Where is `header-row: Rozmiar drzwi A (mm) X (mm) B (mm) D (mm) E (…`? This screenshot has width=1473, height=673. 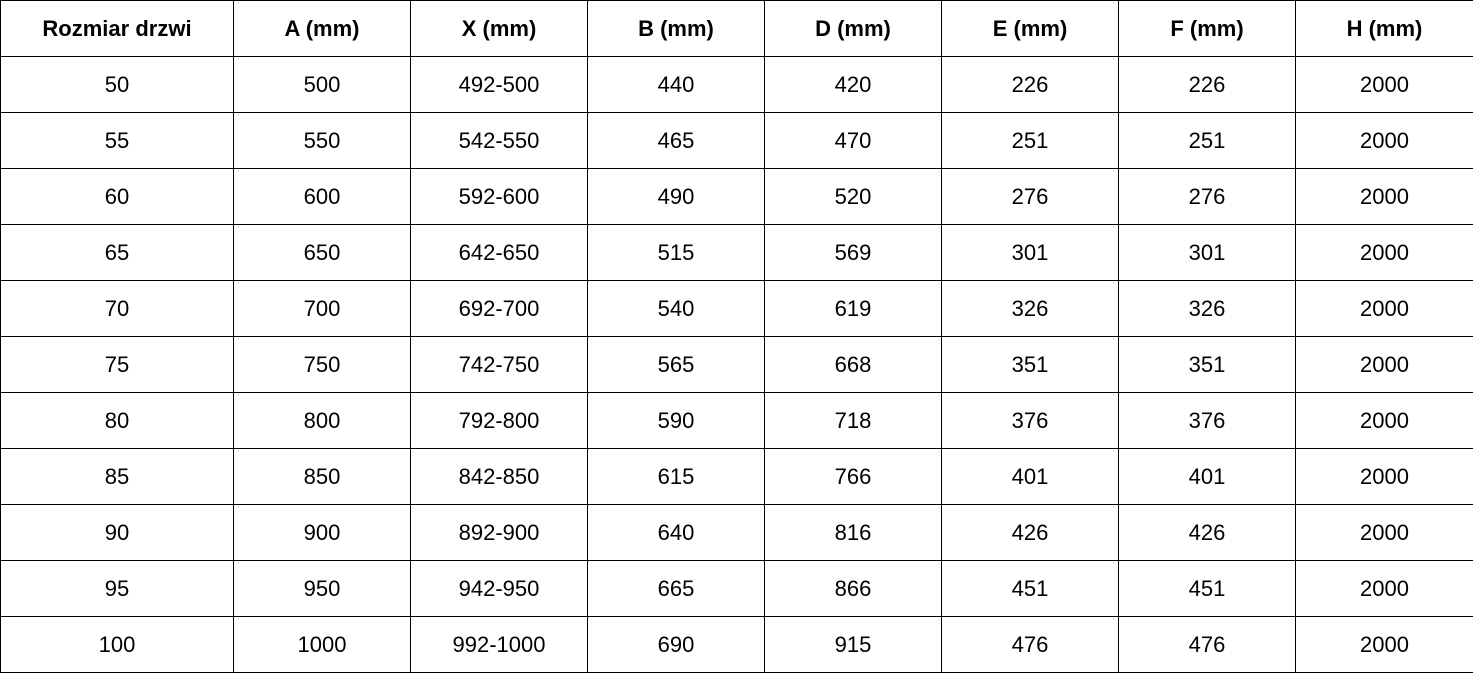
header-row: Rozmiar drzwi A (mm) X (mm) B (mm) D (mm) E (… is located at coordinates (736, 28).